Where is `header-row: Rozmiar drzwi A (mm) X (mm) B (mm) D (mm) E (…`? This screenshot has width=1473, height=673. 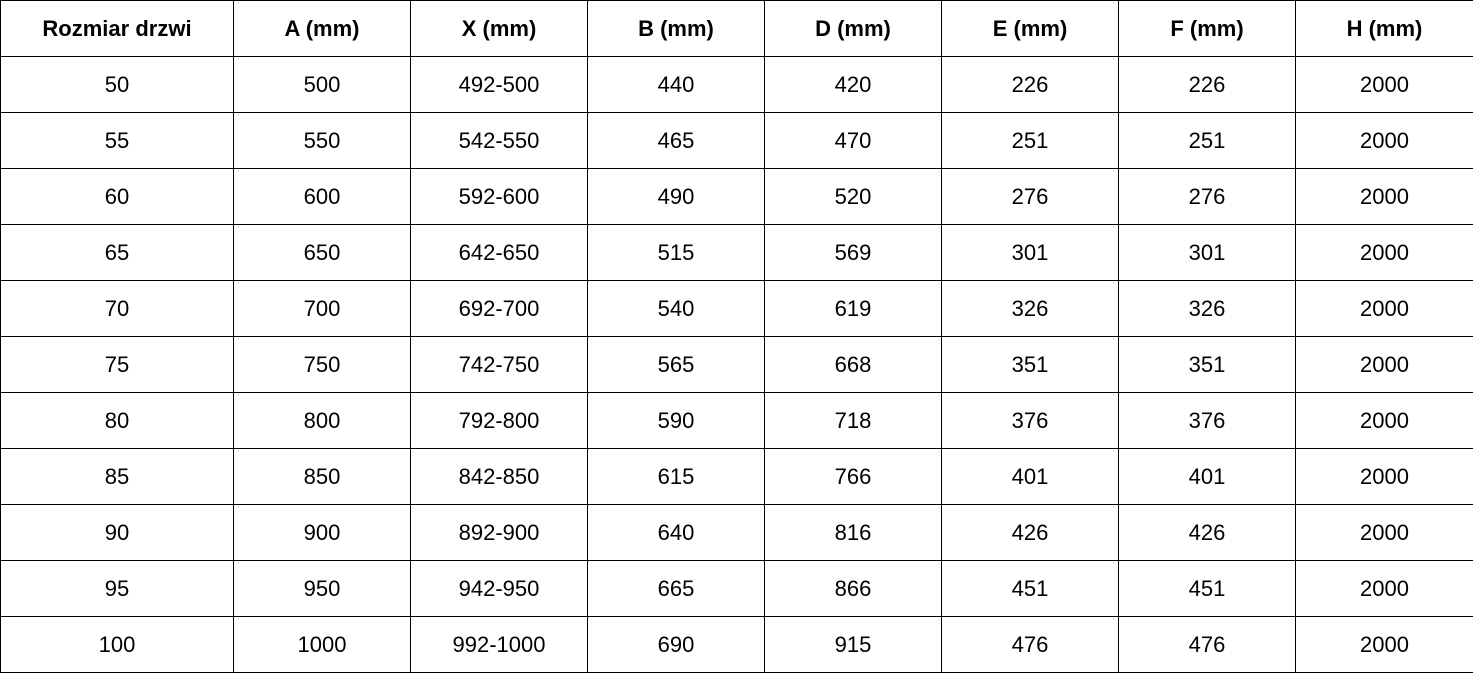
header-row: Rozmiar drzwi A (mm) X (mm) B (mm) D (mm) E (… is located at coordinates (736, 28).